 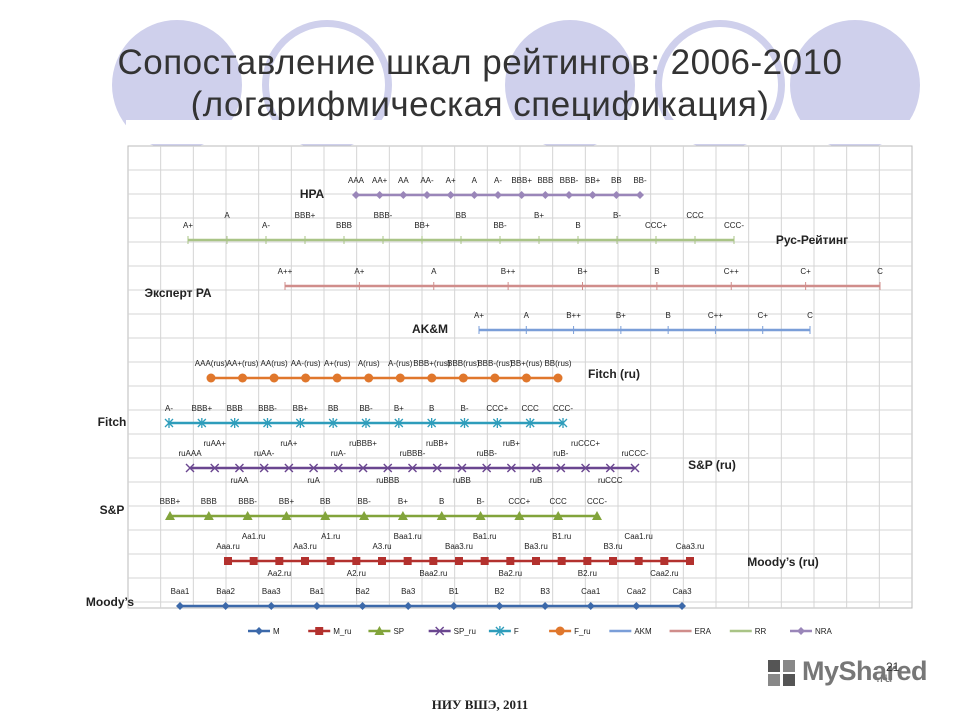 I want to click on rating-label: B2.ru, so click(x=587, y=573).